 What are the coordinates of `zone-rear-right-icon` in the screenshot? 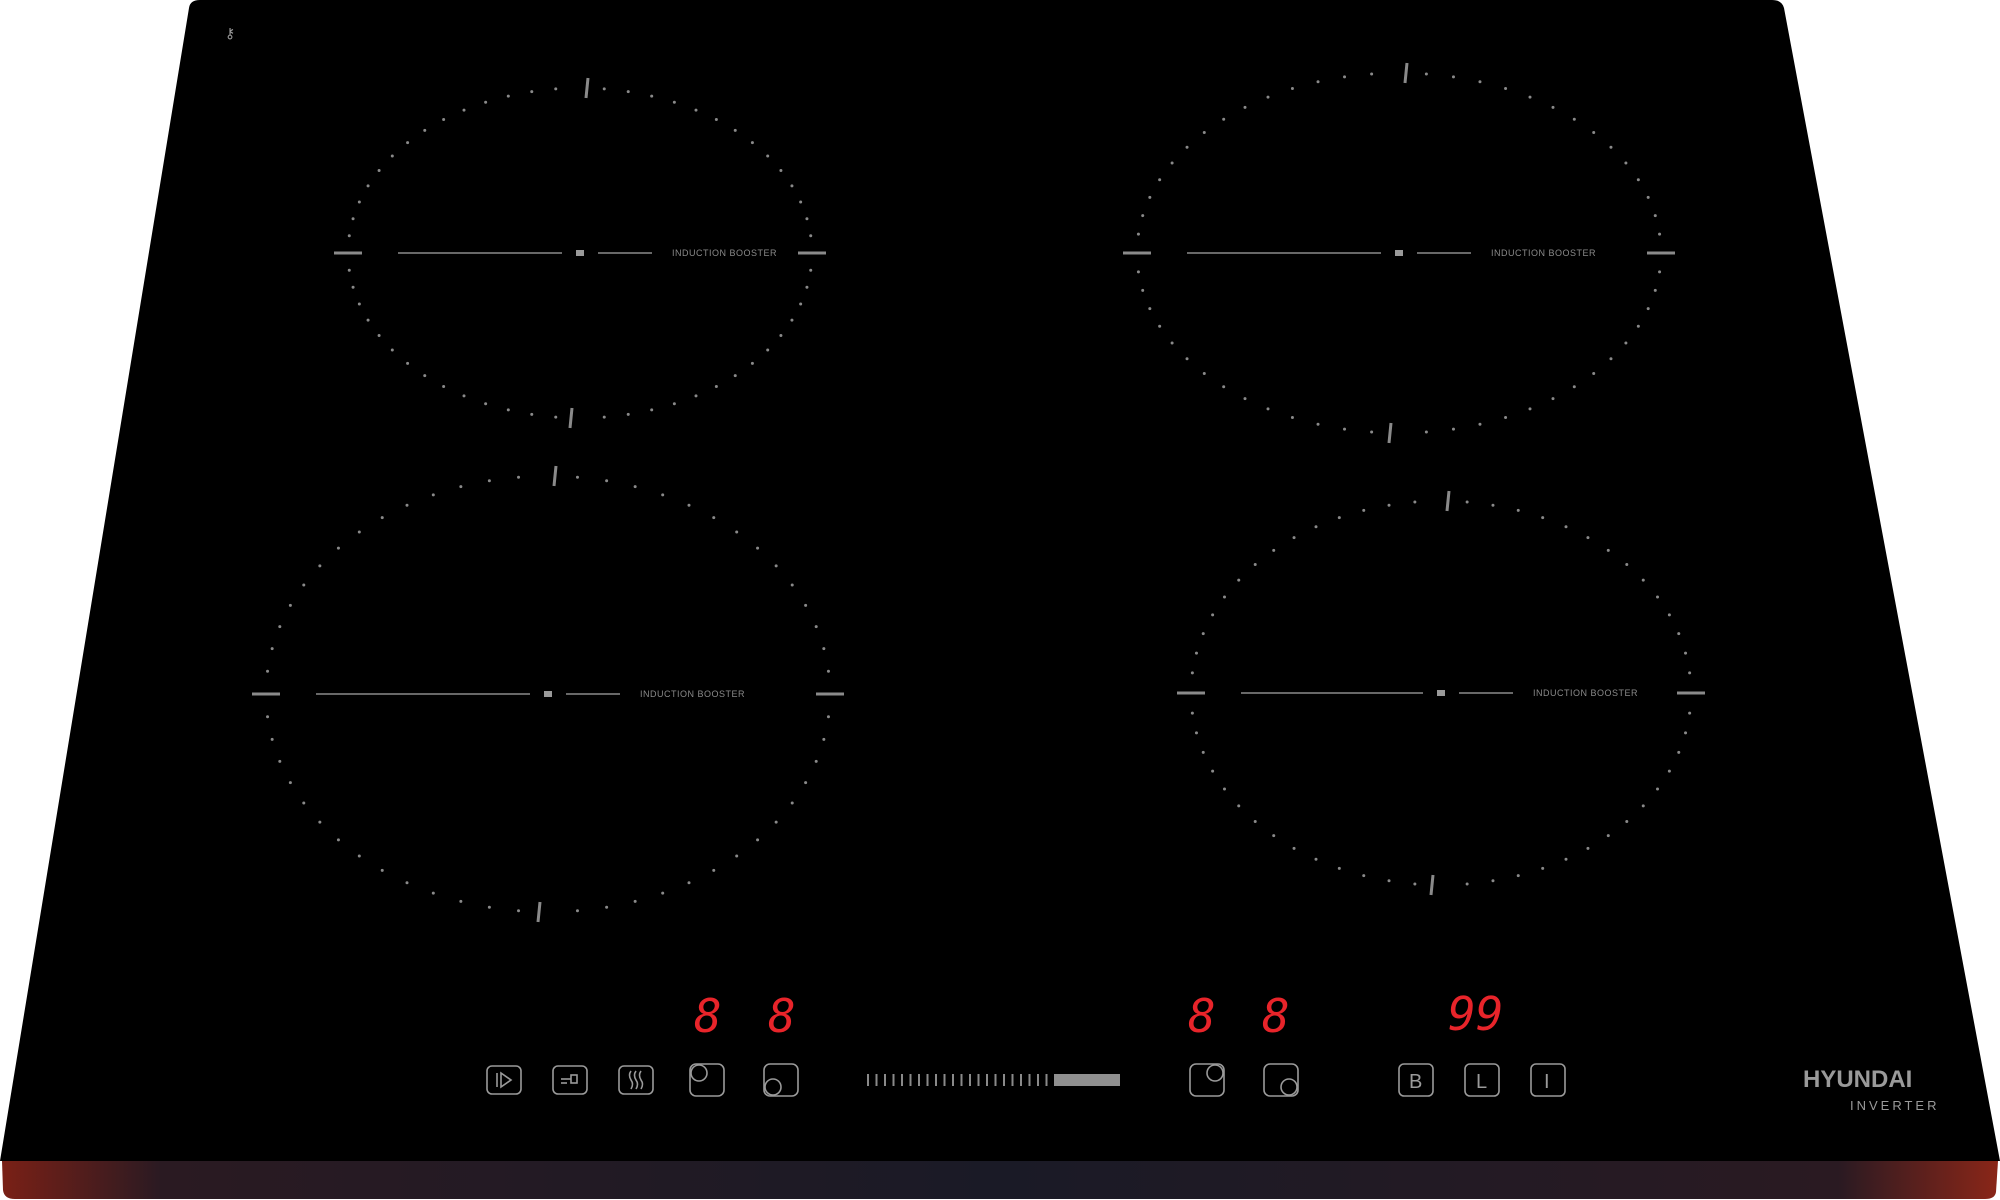 It's located at (1207, 1080).